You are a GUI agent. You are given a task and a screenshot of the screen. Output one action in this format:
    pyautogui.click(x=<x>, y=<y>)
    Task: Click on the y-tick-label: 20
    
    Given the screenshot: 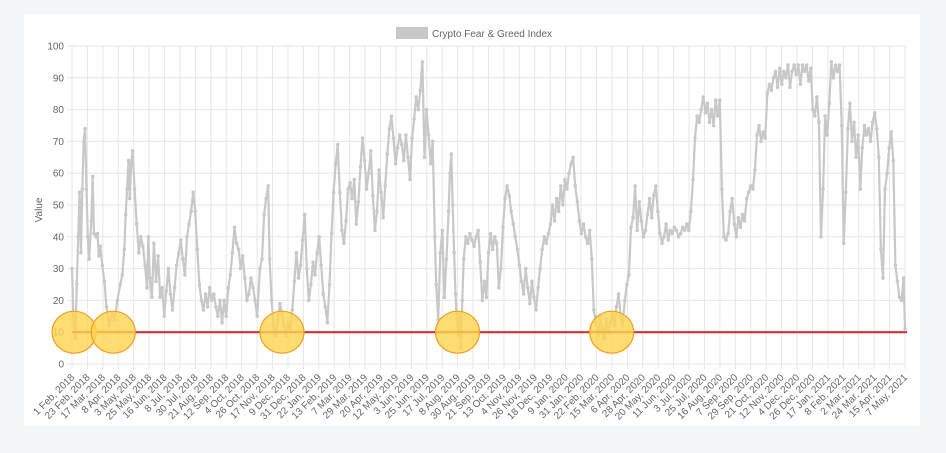 What is the action you would take?
    pyautogui.click(x=59, y=301)
    